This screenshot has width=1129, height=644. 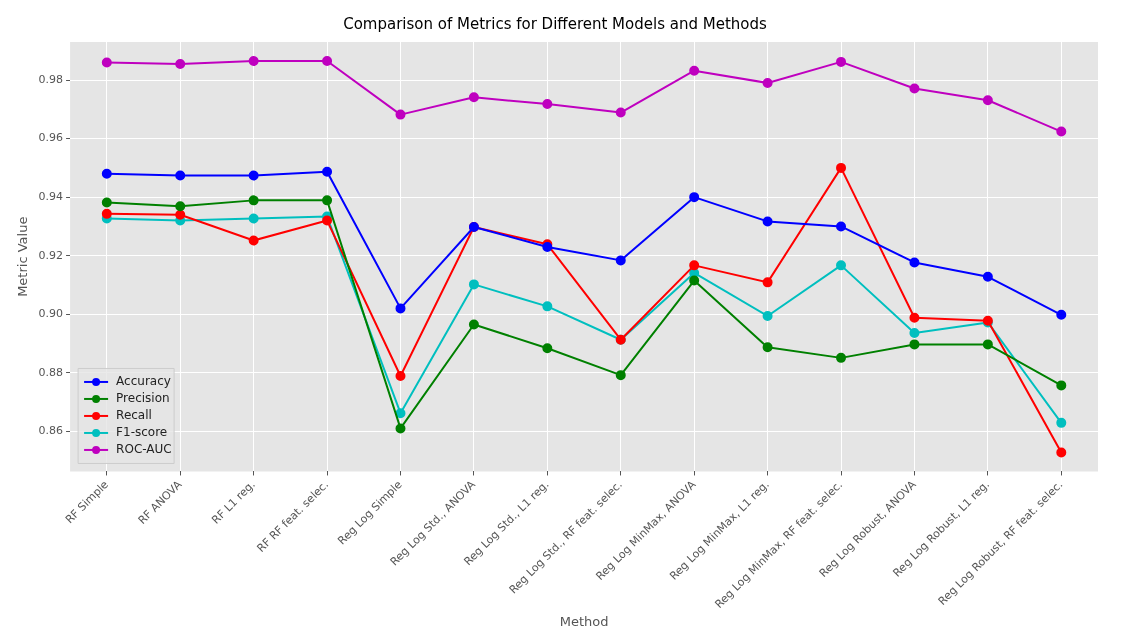 What do you see at coordinates (144, 449) in the screenshot?
I see `legend-label: ROC-AUC` at bounding box center [144, 449].